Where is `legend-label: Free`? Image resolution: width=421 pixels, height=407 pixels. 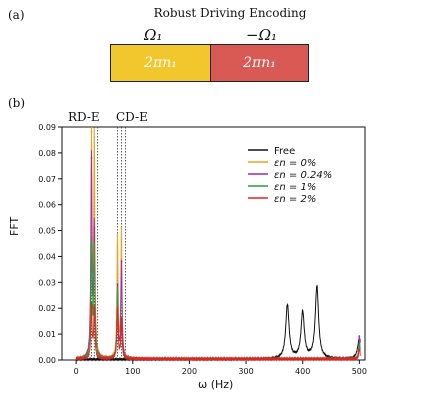
legend-label: Free is located at coordinates (284, 151).